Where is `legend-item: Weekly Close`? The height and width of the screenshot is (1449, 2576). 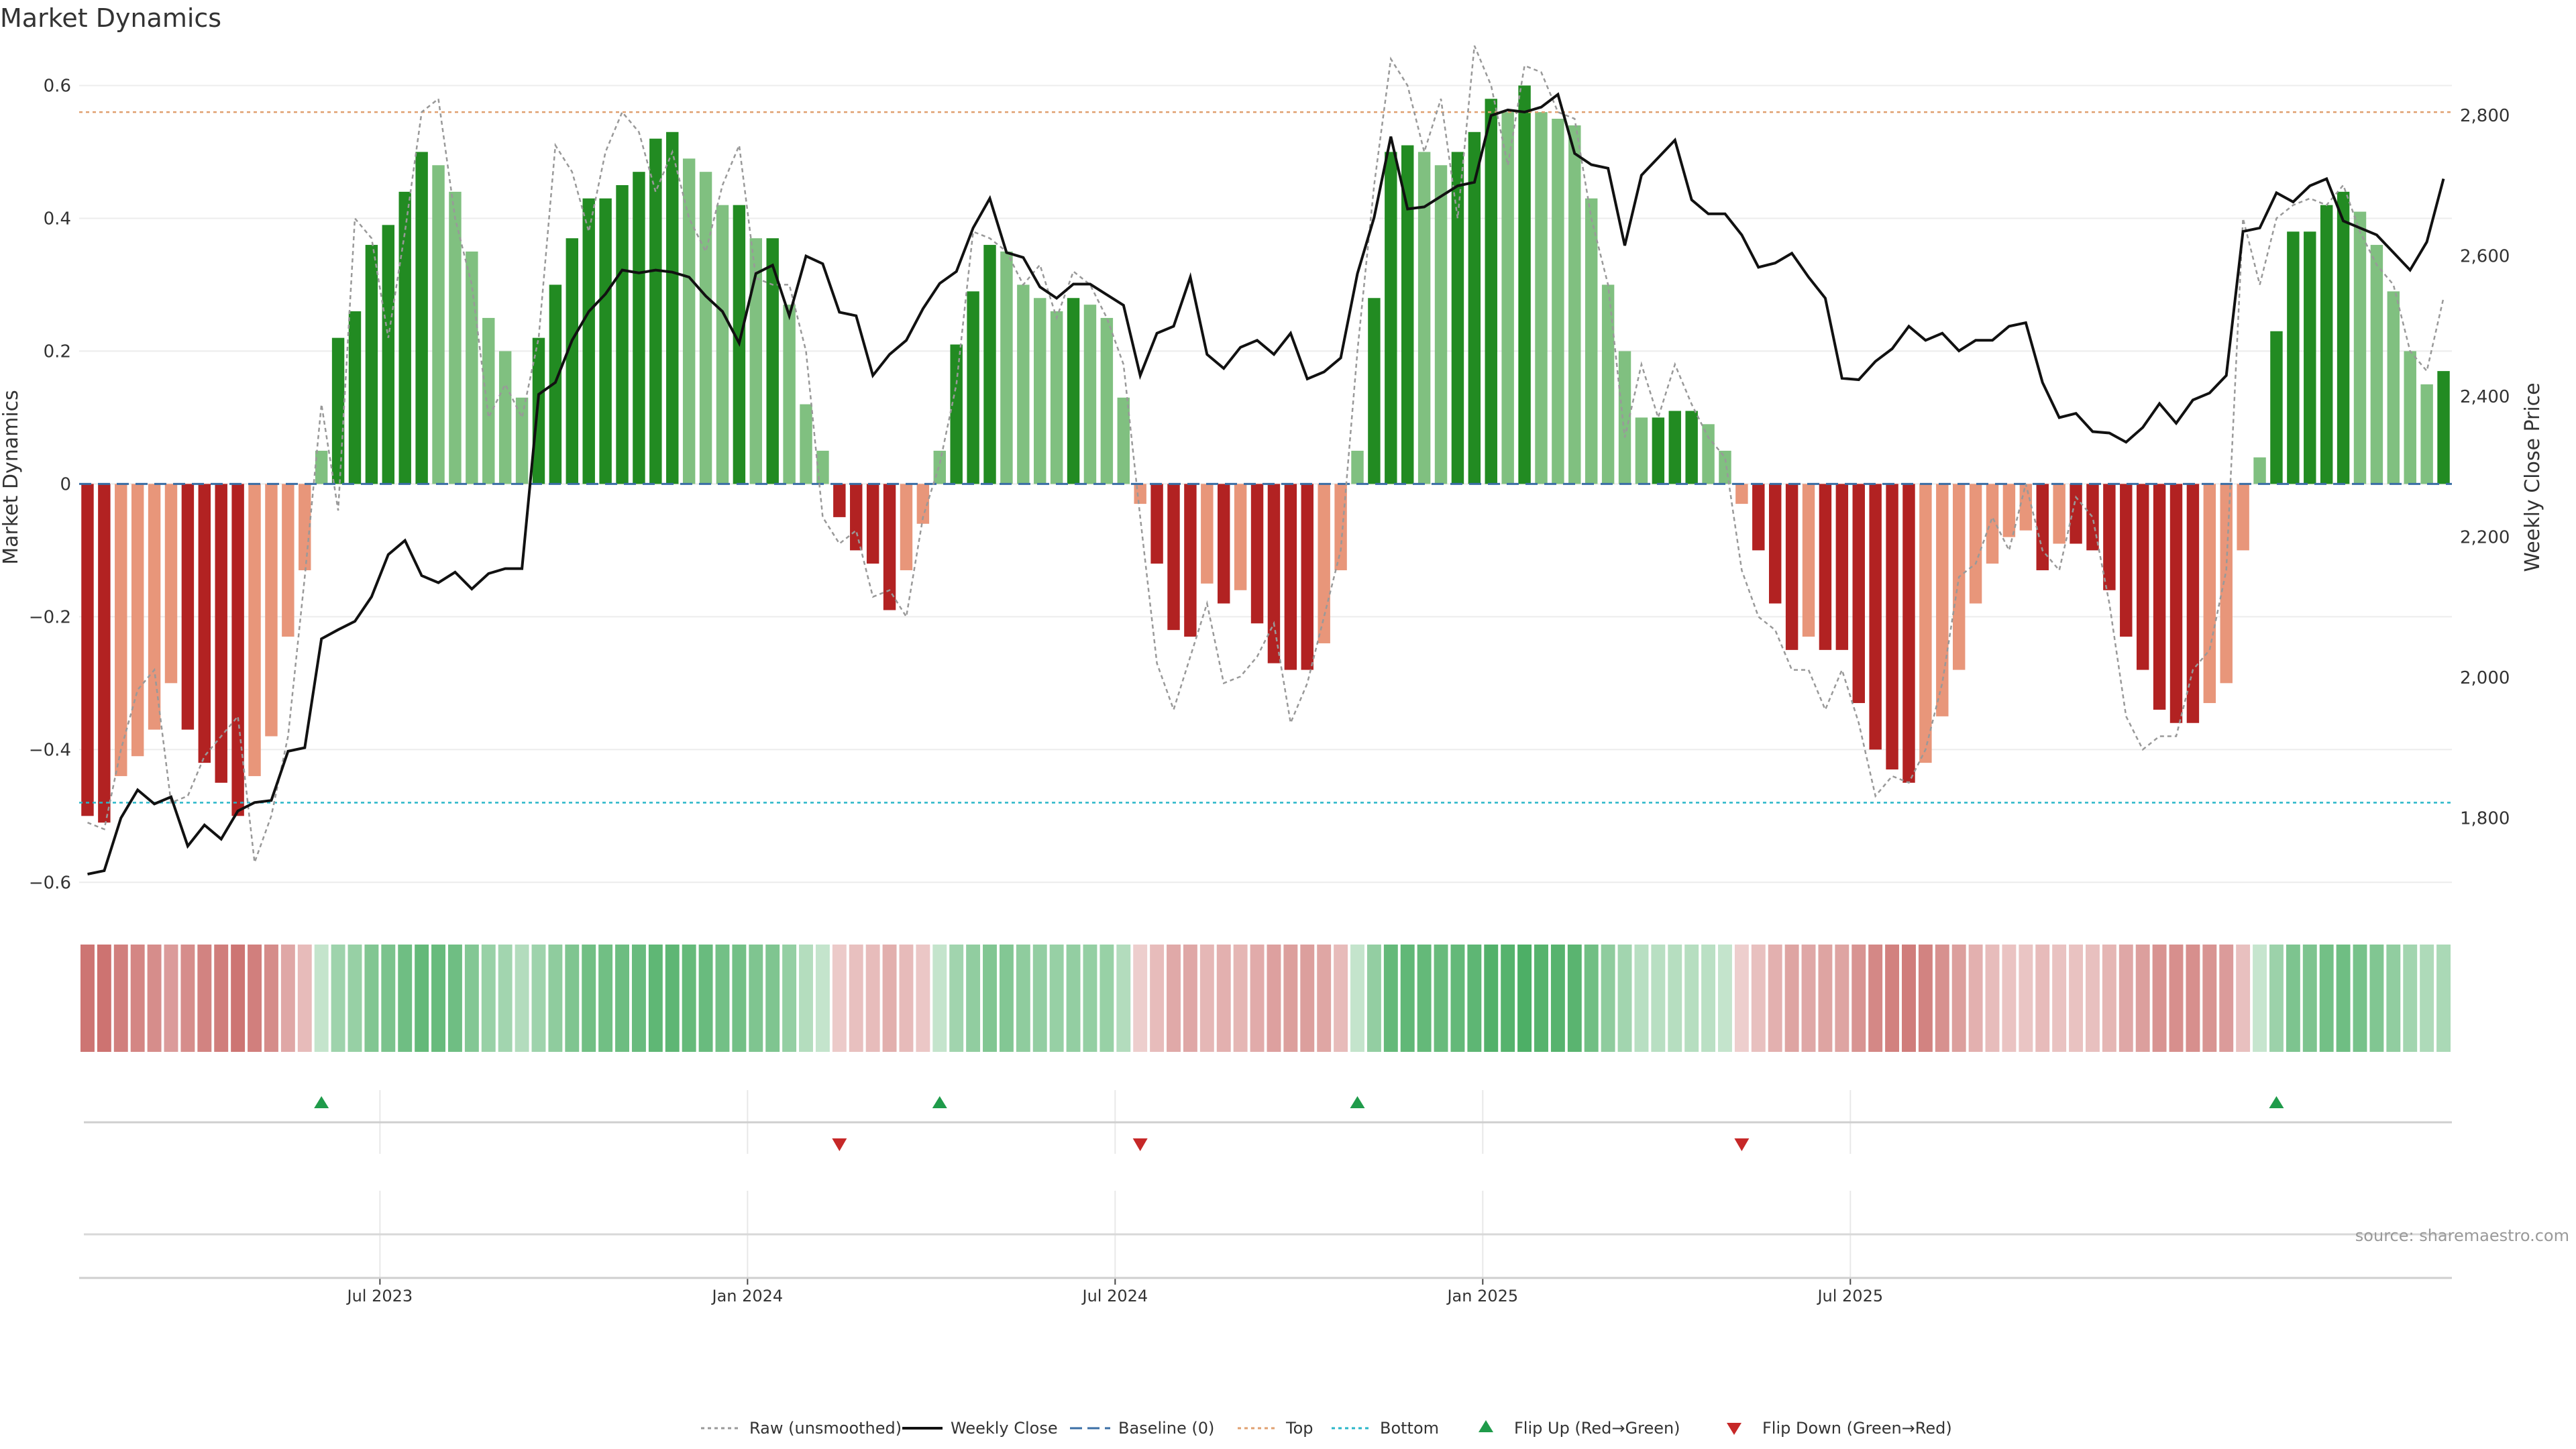 legend-item: Weekly Close is located at coordinates (980, 1428).